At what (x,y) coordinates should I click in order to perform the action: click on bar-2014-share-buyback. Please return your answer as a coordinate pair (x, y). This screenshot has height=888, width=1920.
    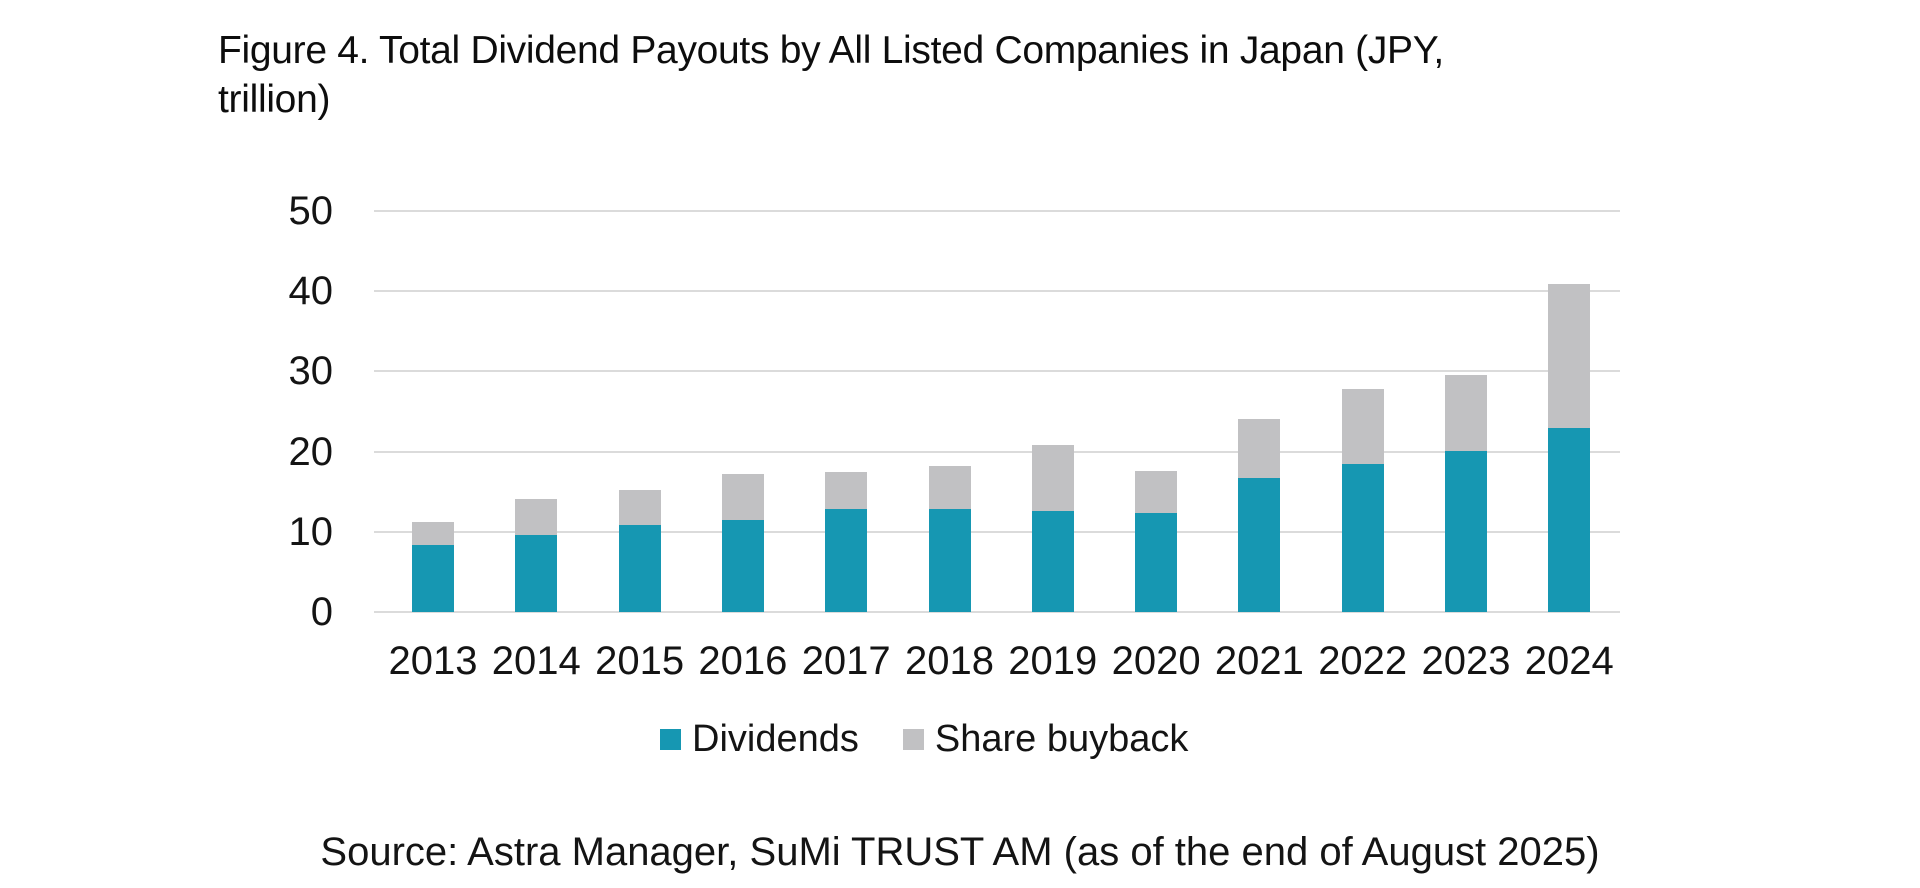
    Looking at the image, I should click on (536, 517).